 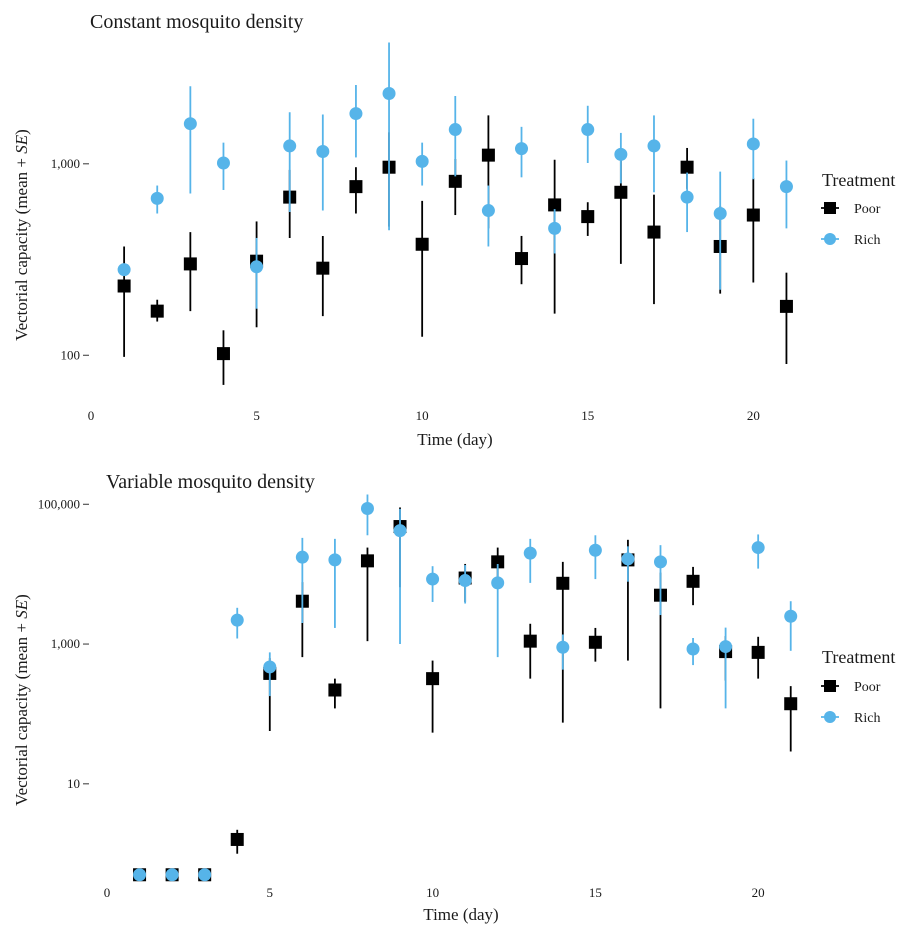 What do you see at coordinates (210, 482) in the screenshot?
I see `chart-title: Variable mosquito density` at bounding box center [210, 482].